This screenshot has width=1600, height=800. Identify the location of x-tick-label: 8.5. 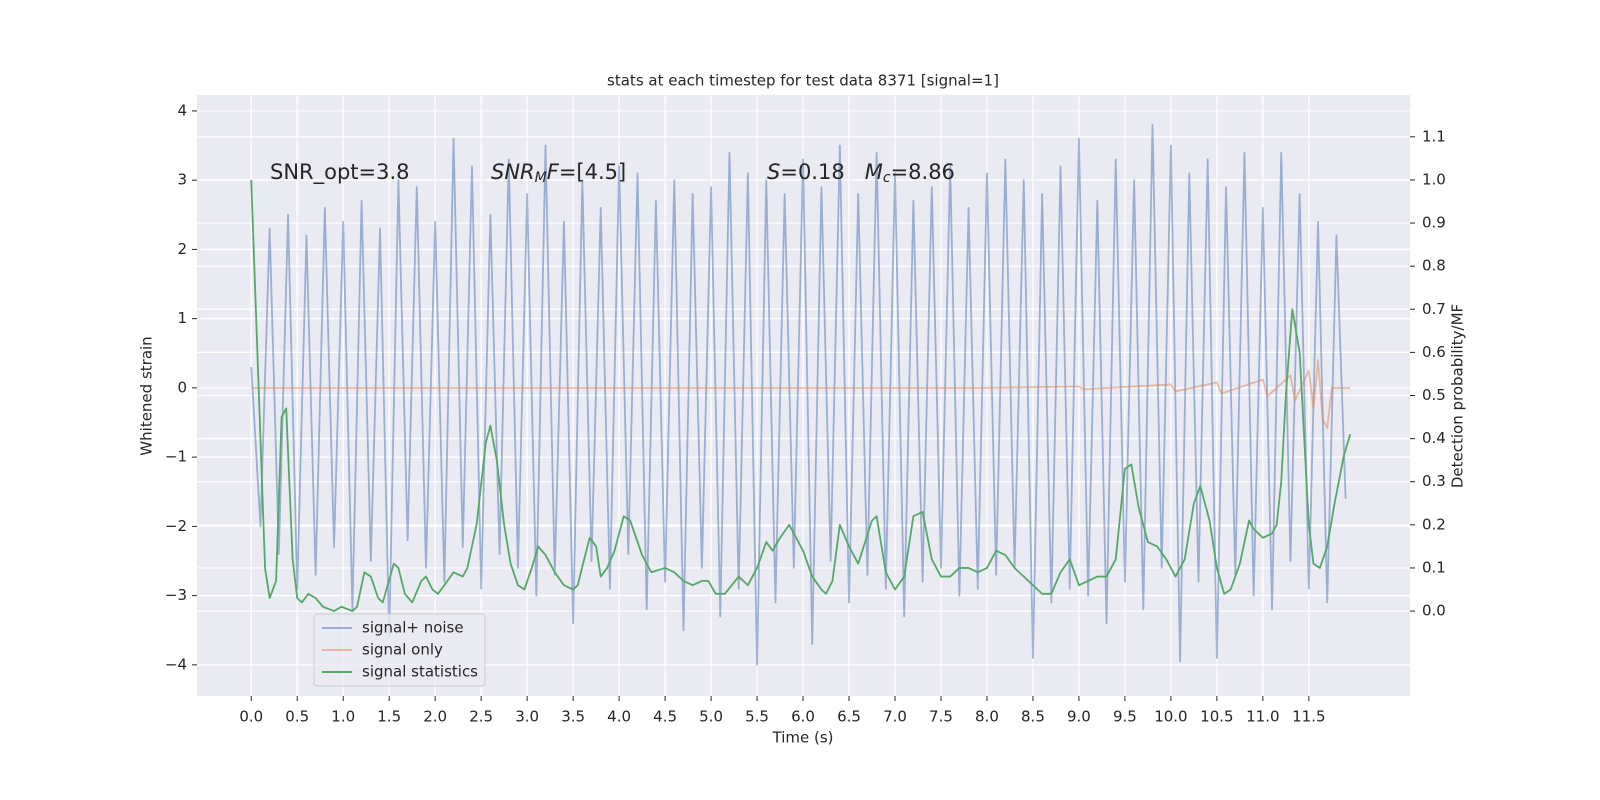
(1033, 717).